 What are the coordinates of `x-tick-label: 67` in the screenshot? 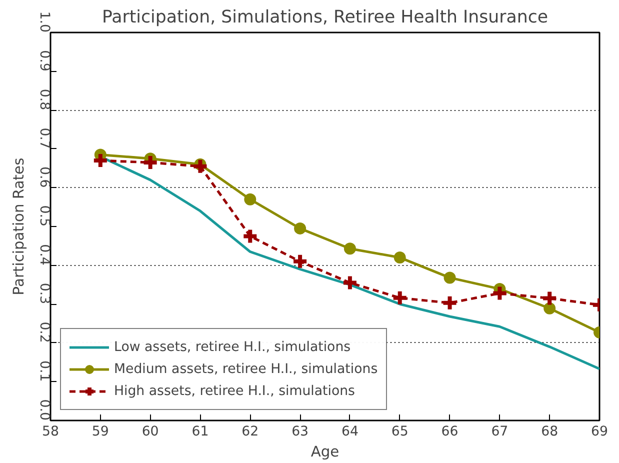 It's located at (499, 432).